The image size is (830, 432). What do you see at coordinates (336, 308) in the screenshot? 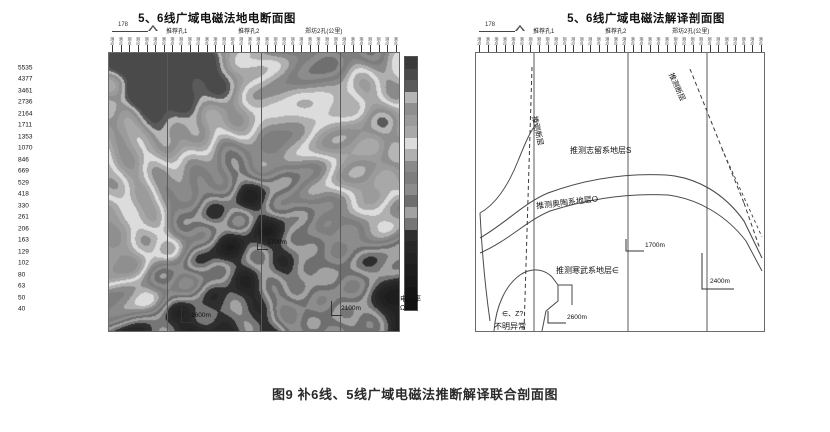
I see `depth-tick-2100-left` at bounding box center [336, 308].